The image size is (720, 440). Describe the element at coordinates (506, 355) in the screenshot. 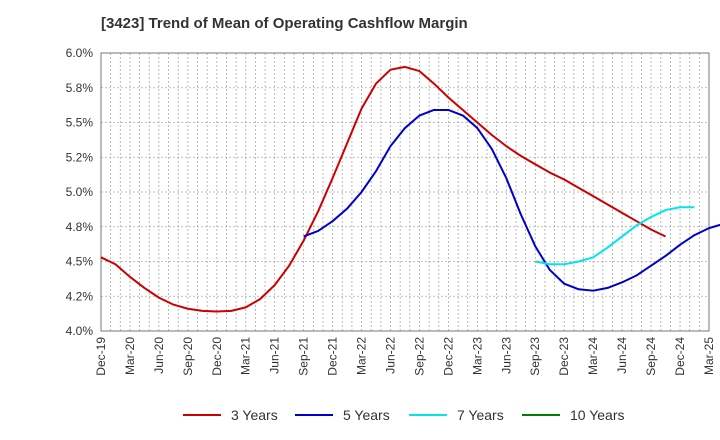

I see `x-tick-label: Jun-23` at that location.